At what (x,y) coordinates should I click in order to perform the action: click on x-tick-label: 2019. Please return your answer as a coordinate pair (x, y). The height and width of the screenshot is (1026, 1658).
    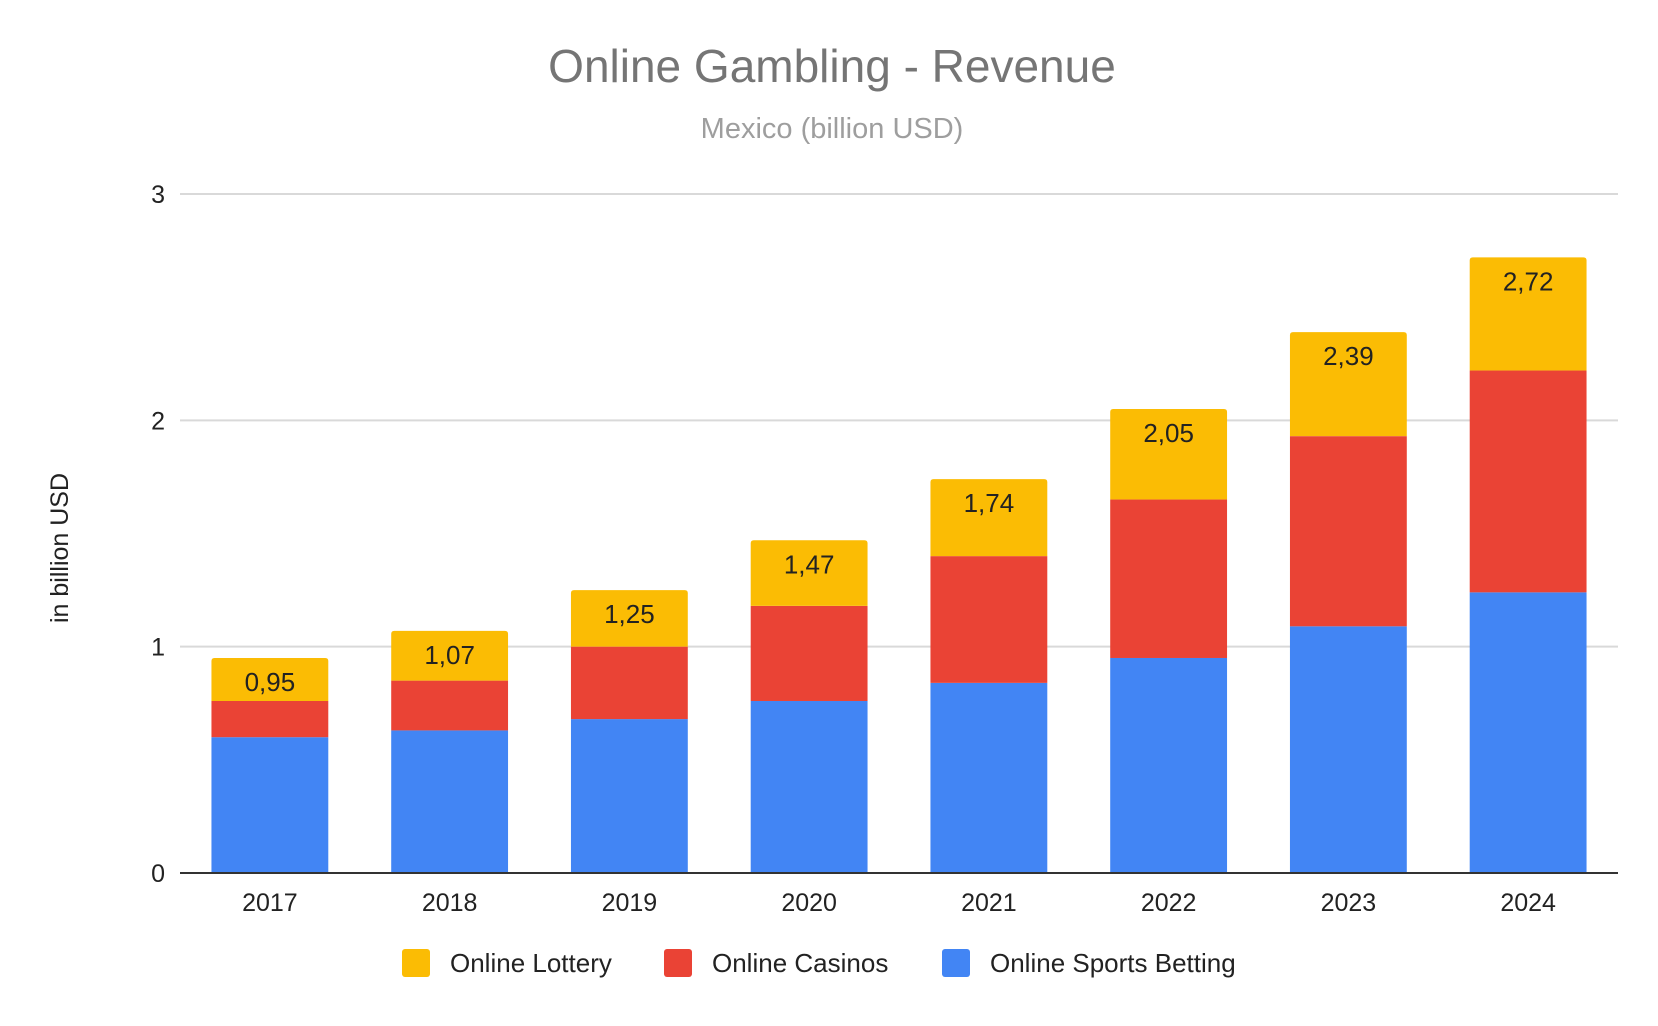
    Looking at the image, I should click on (630, 903).